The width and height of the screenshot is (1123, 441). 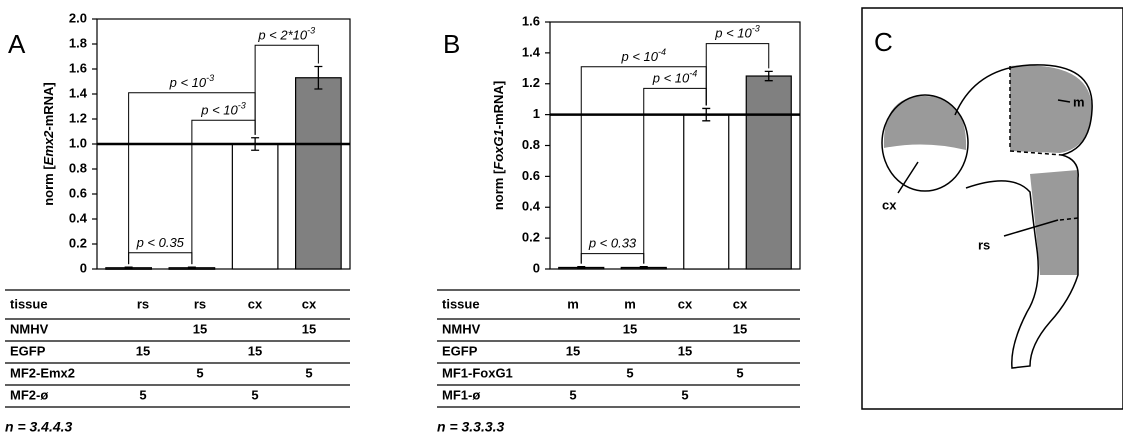 What do you see at coordinates (48, 144) in the screenshot?
I see `y-axis-label: norm [Emx2-mRNA]` at bounding box center [48, 144].